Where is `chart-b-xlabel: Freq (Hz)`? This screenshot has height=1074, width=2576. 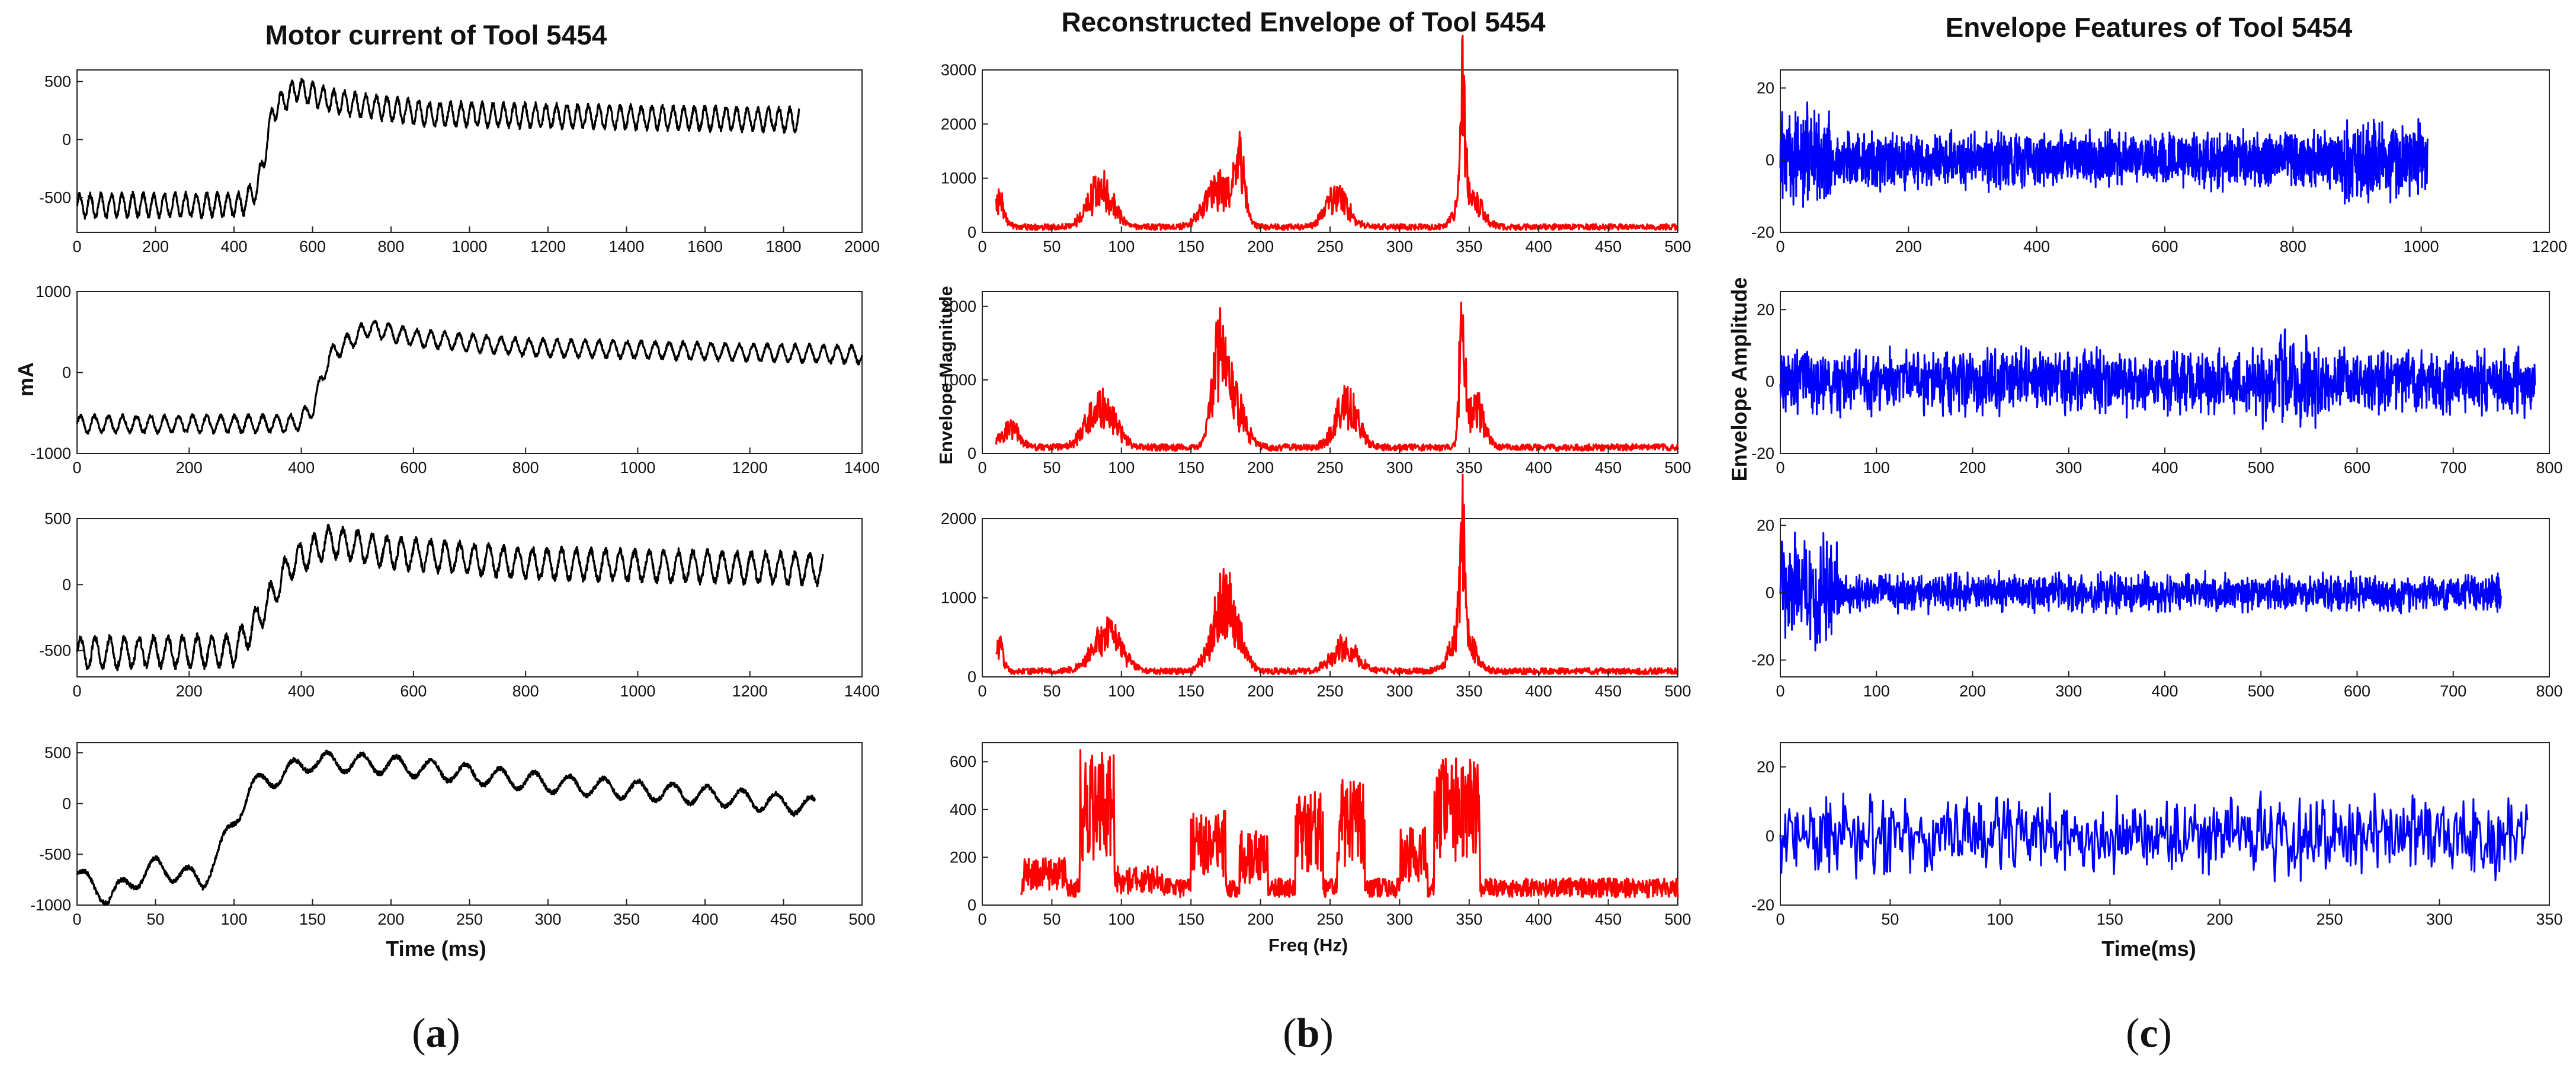
chart-b-xlabel: Freq (Hz) is located at coordinates (1308, 945).